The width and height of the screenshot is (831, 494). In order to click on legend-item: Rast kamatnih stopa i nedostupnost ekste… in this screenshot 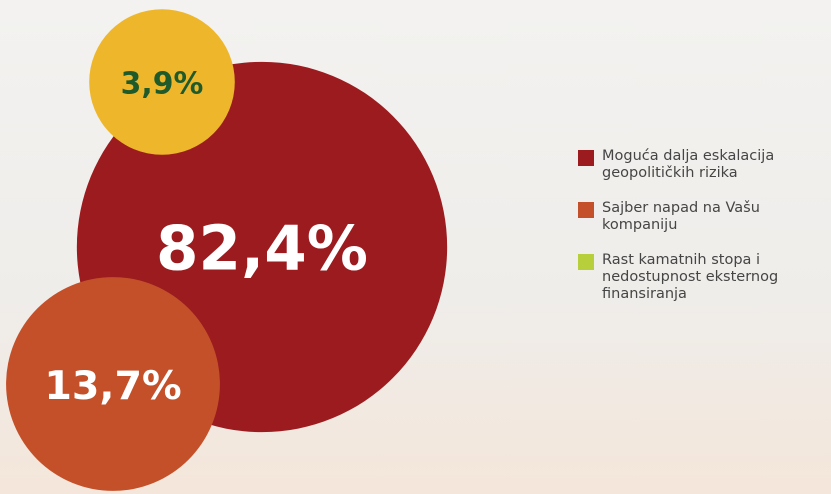, I will do `click(704, 277)`.